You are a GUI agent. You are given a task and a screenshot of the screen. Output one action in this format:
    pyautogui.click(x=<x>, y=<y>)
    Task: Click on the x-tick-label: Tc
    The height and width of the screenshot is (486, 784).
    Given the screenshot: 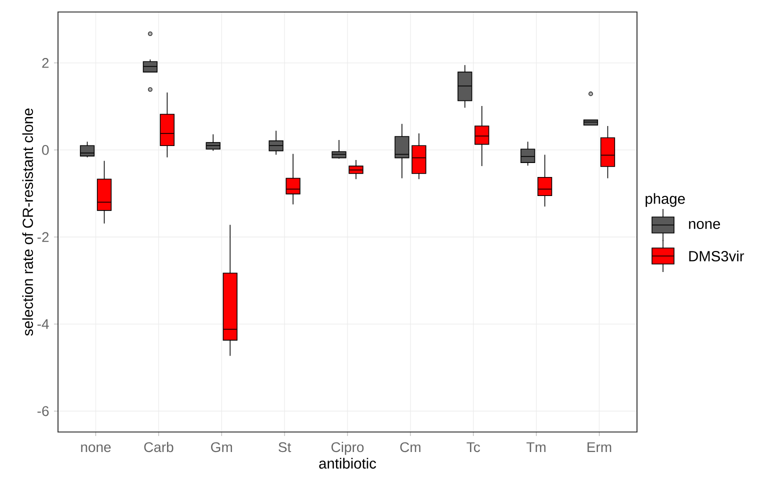 What is the action you would take?
    pyautogui.click(x=473, y=447)
    